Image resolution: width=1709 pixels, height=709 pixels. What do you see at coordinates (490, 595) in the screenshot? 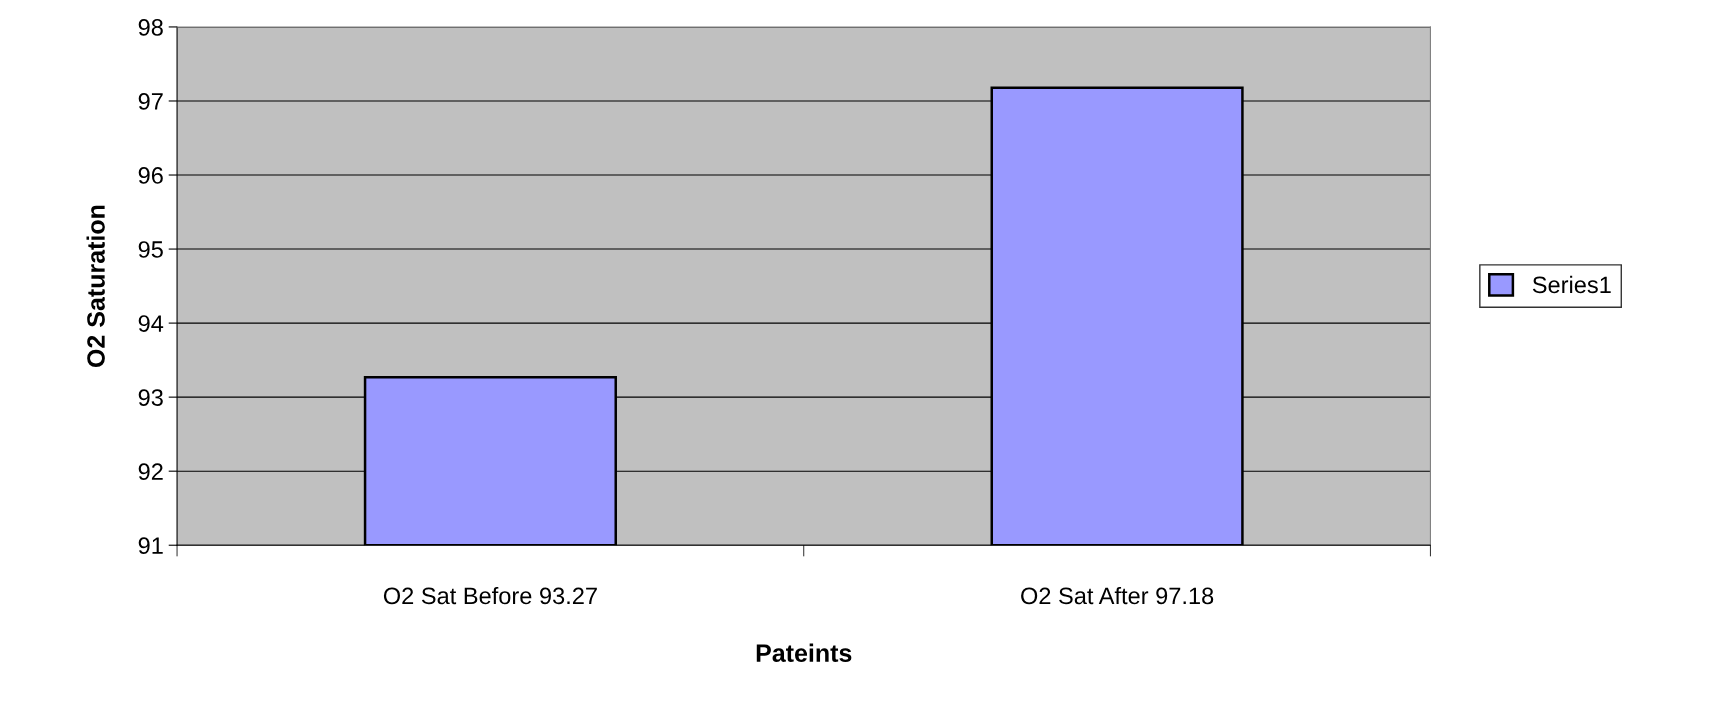
I see `x-tick-label: O2 Sat Before 93.27` at bounding box center [490, 595].